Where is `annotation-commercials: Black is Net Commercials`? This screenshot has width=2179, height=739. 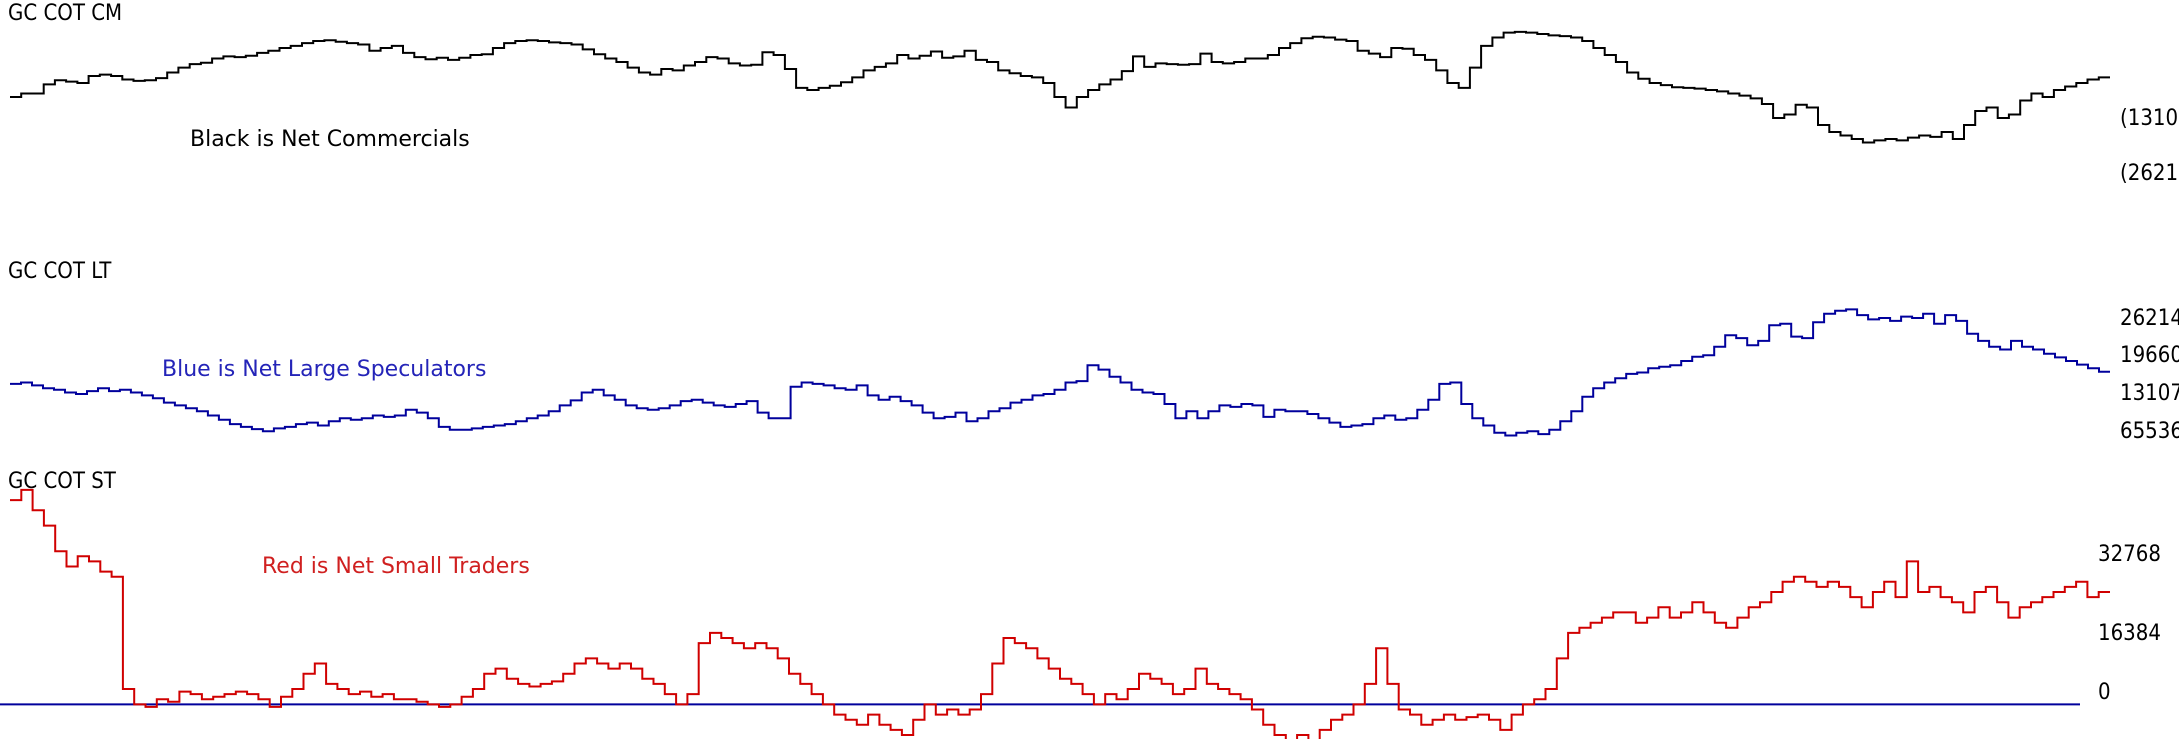
annotation-commercials: Black is Net Commercials is located at coordinates (330, 139).